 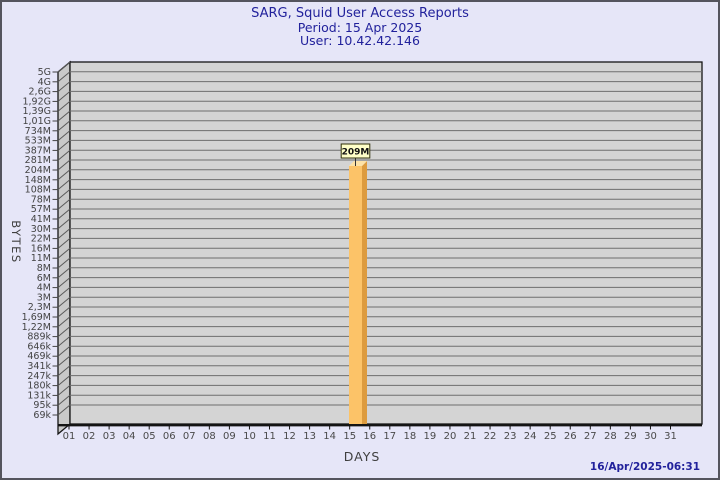 I want to click on x-tick-label: 24, so click(x=530, y=436).